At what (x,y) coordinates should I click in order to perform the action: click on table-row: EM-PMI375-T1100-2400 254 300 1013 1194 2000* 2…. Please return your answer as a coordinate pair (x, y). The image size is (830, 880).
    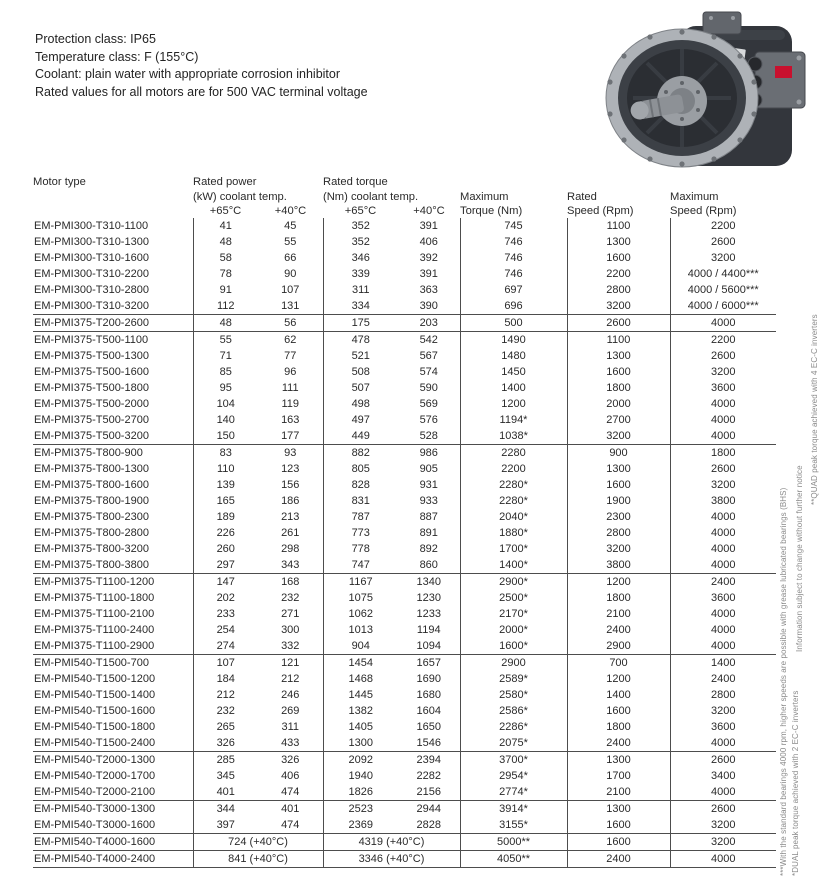
    Looking at the image, I should click on (404, 630).